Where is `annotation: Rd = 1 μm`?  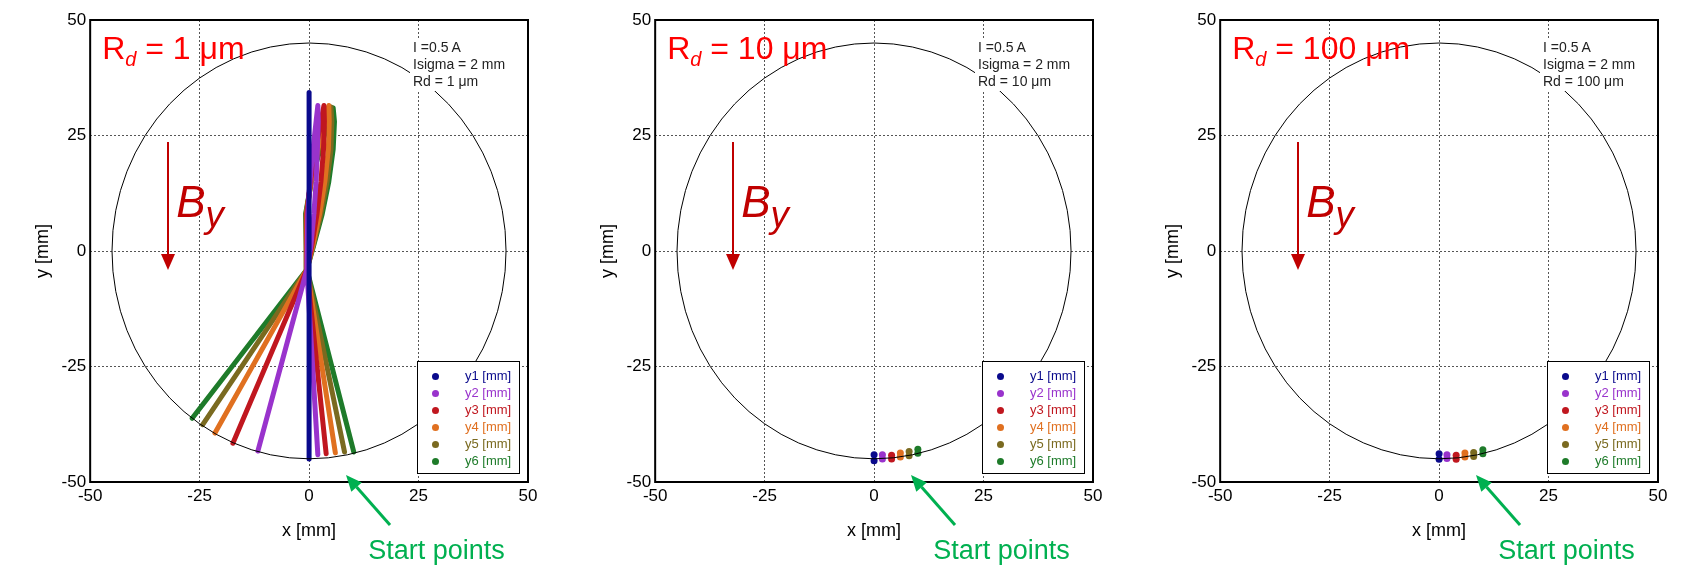 annotation: Rd = 1 μm is located at coordinates (446, 81).